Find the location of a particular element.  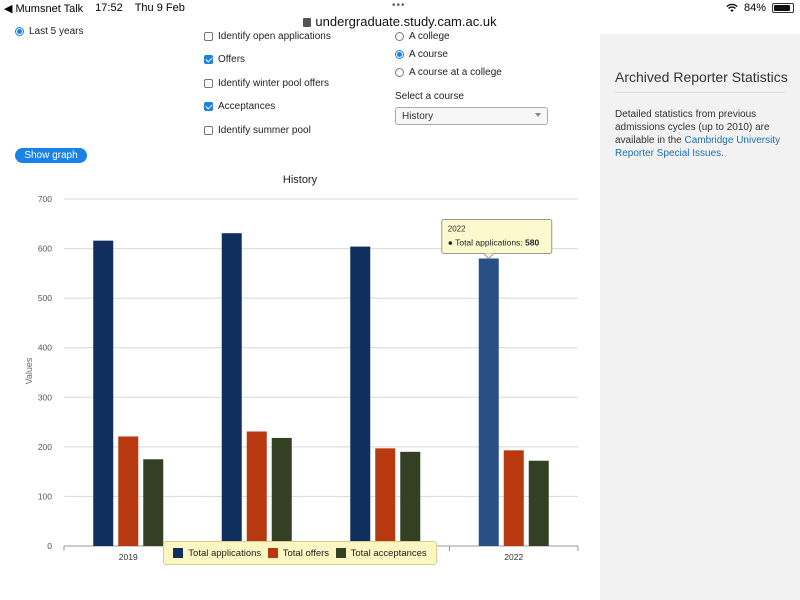

y-tick-label: 300 is located at coordinates (45, 397).